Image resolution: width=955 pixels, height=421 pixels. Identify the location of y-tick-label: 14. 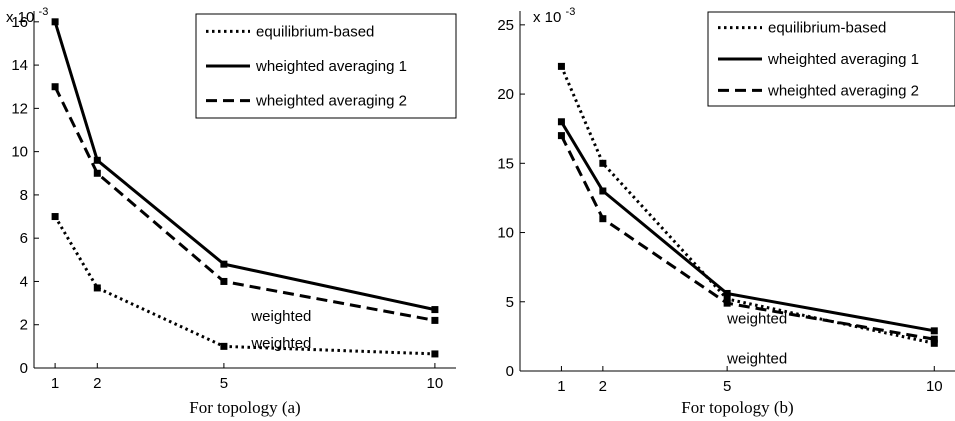
(19, 65).